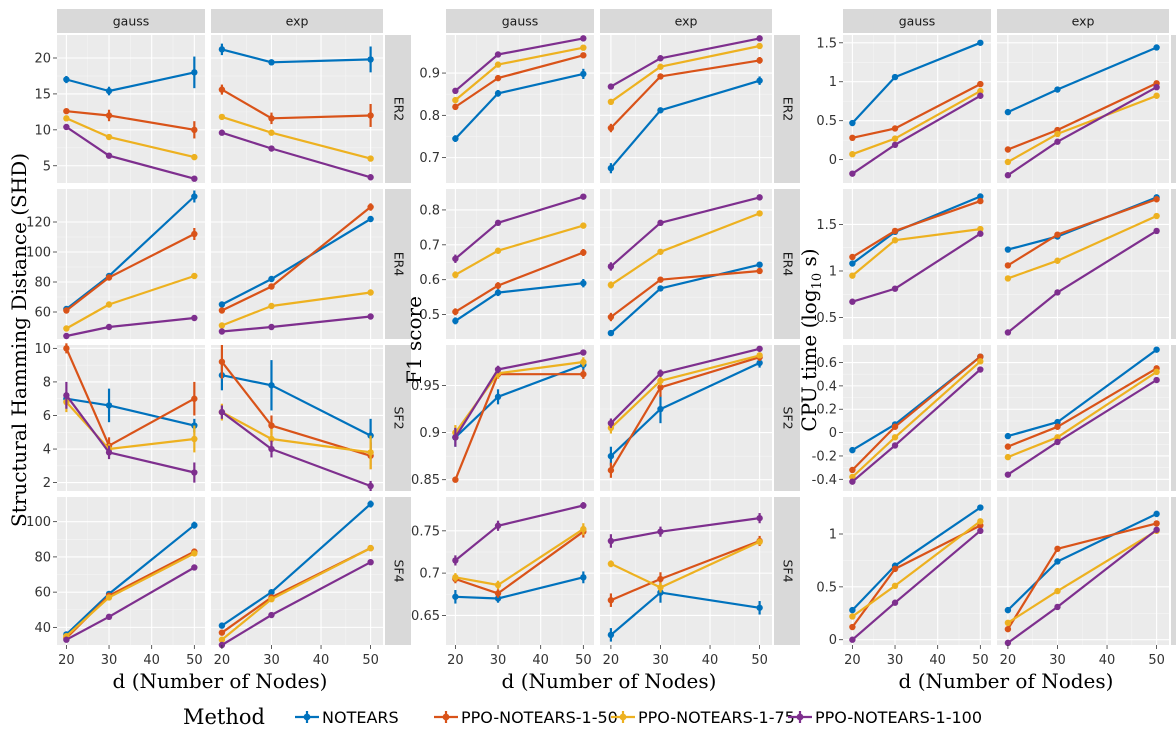 This screenshot has height=729, width=1176. I want to click on y-tick-label: 0.5, so click(826, 318).